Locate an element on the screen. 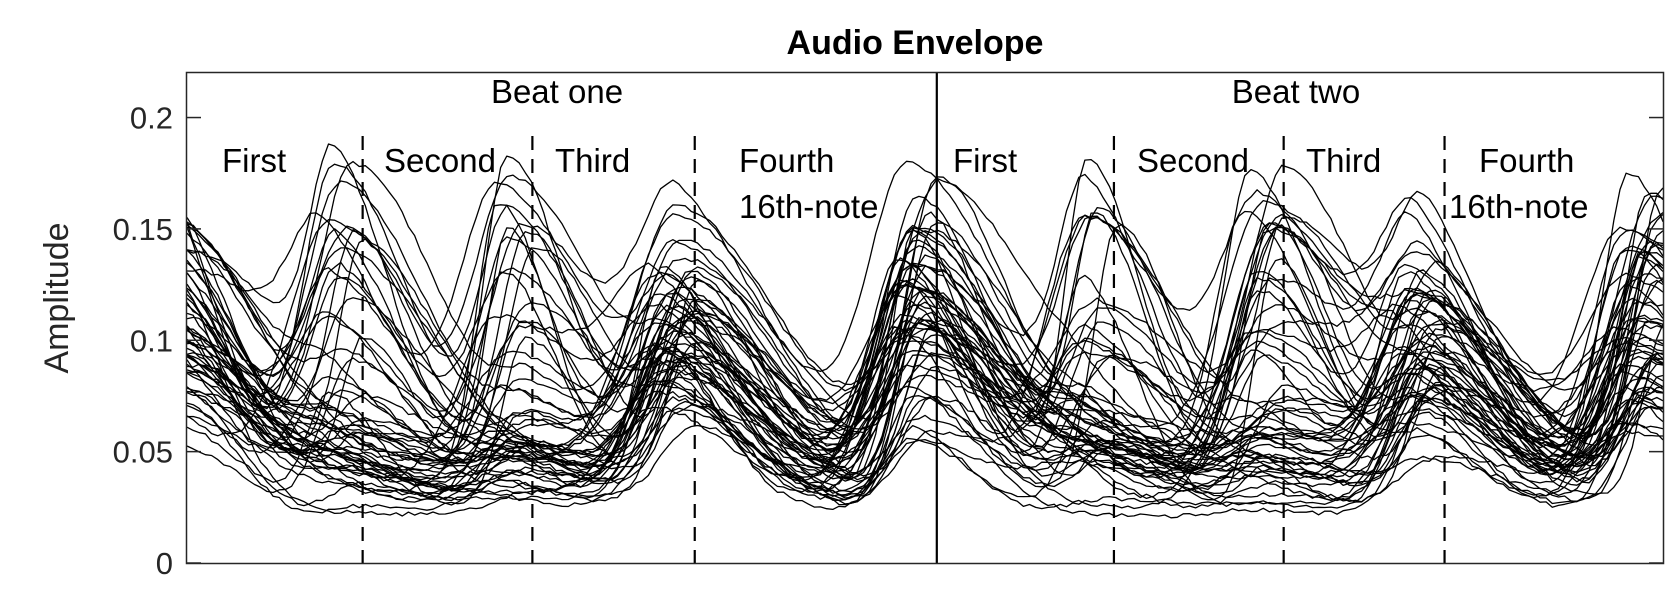  beat-two-16th-note-label: 16th-note is located at coordinates (1518, 206).